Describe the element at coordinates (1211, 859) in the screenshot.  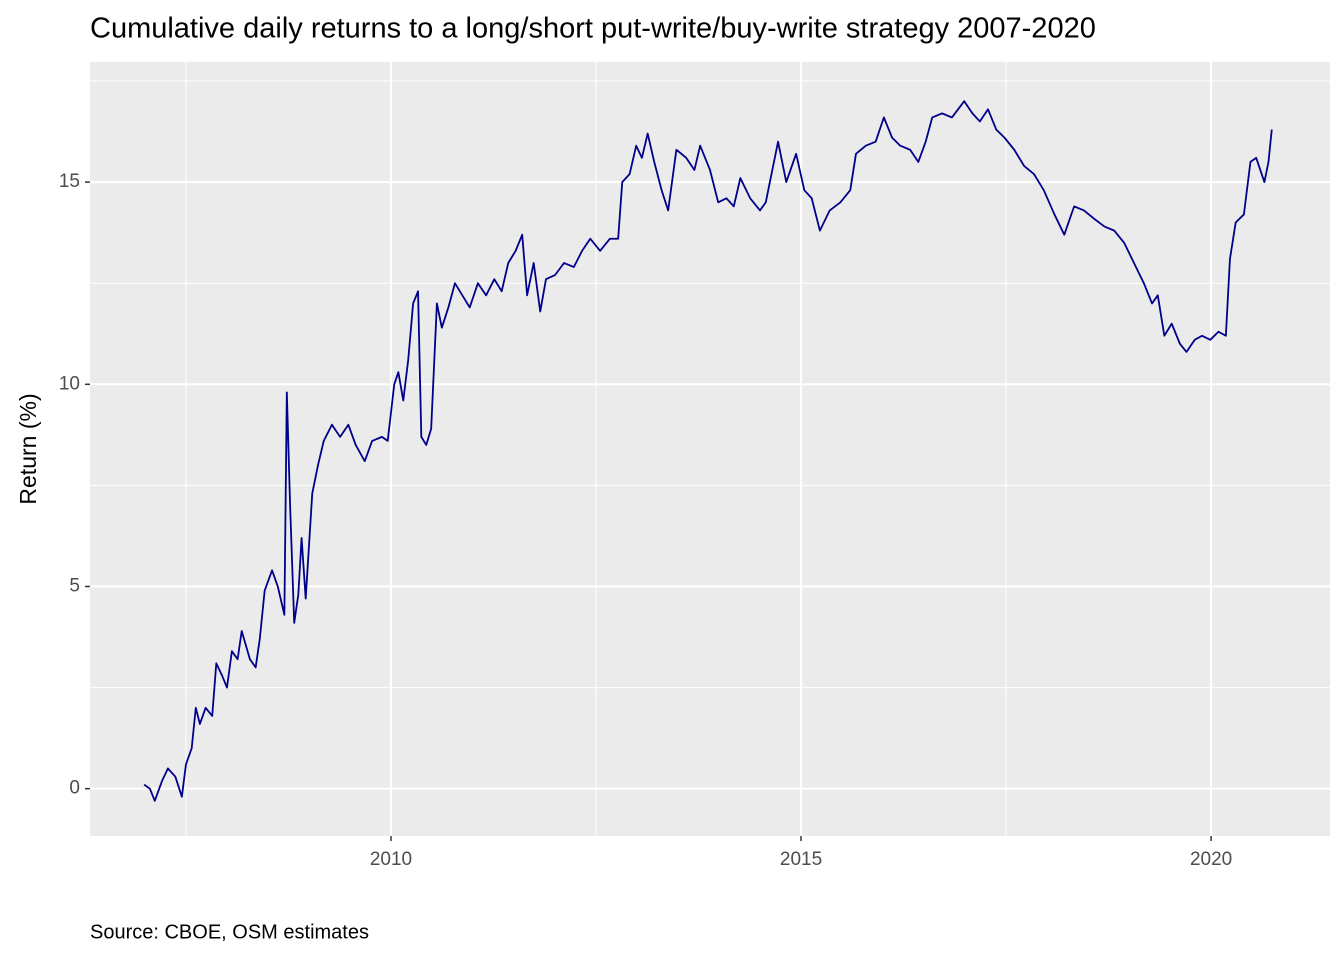
I see `x-tick-label: 2020` at that location.